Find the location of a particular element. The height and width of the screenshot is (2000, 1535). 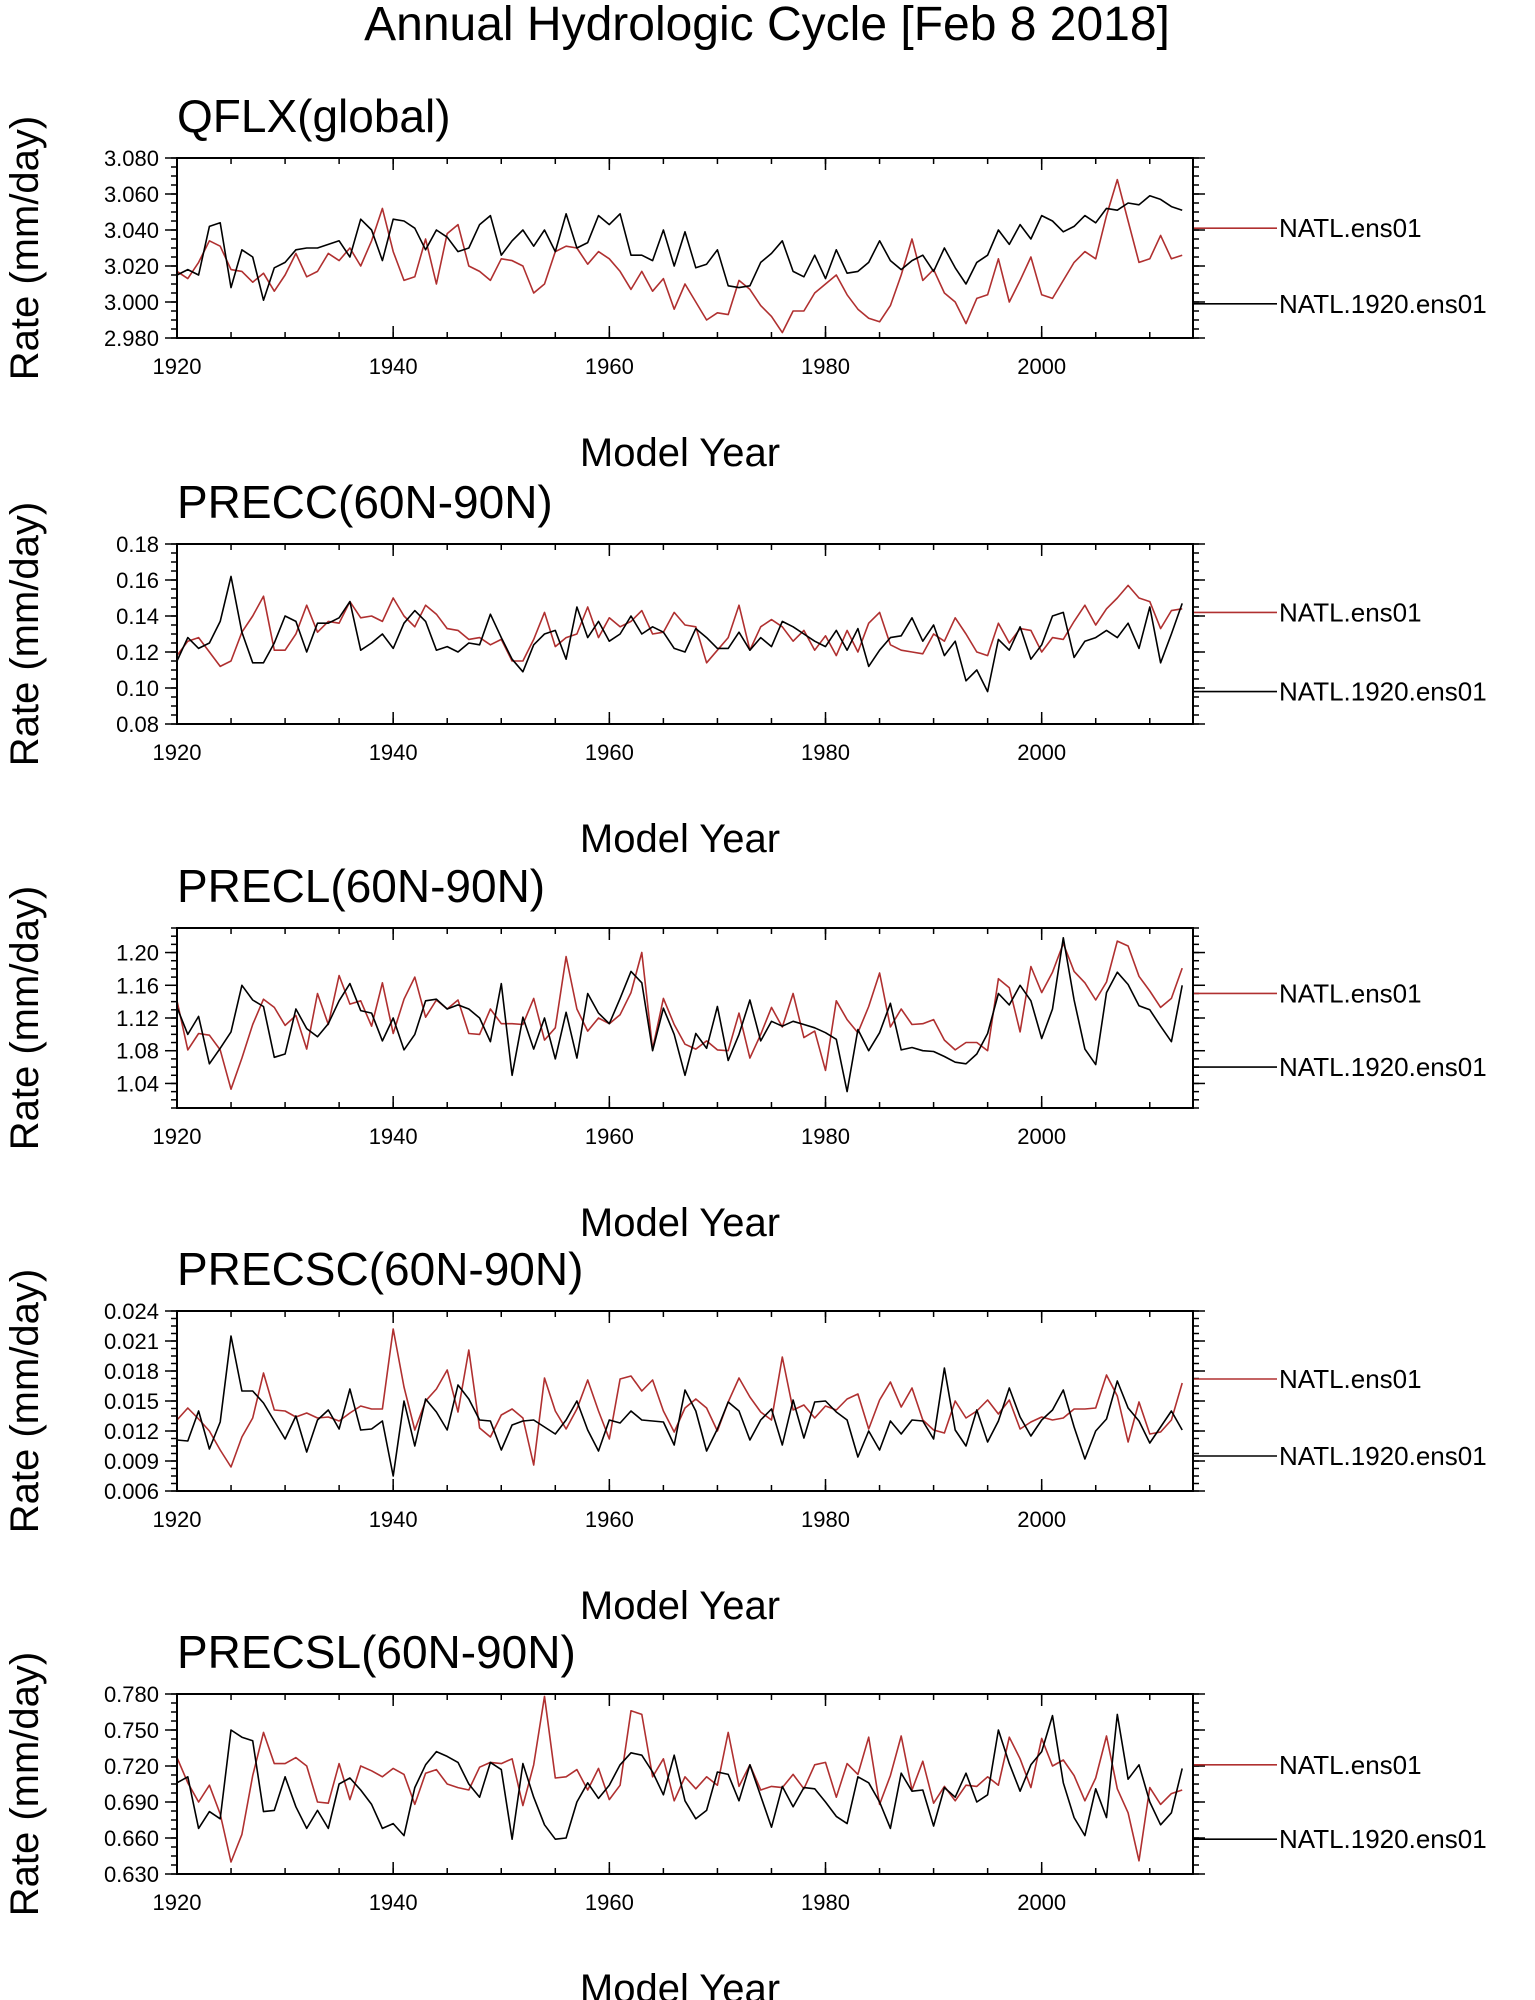

y-tick-label: 0.14 is located at coordinates (137, 616).